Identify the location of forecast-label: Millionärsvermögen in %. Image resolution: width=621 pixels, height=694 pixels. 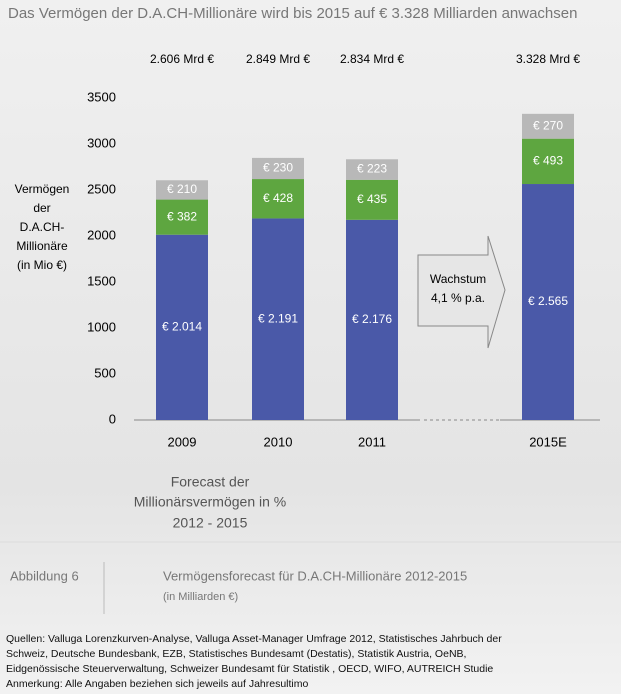
(210, 502).